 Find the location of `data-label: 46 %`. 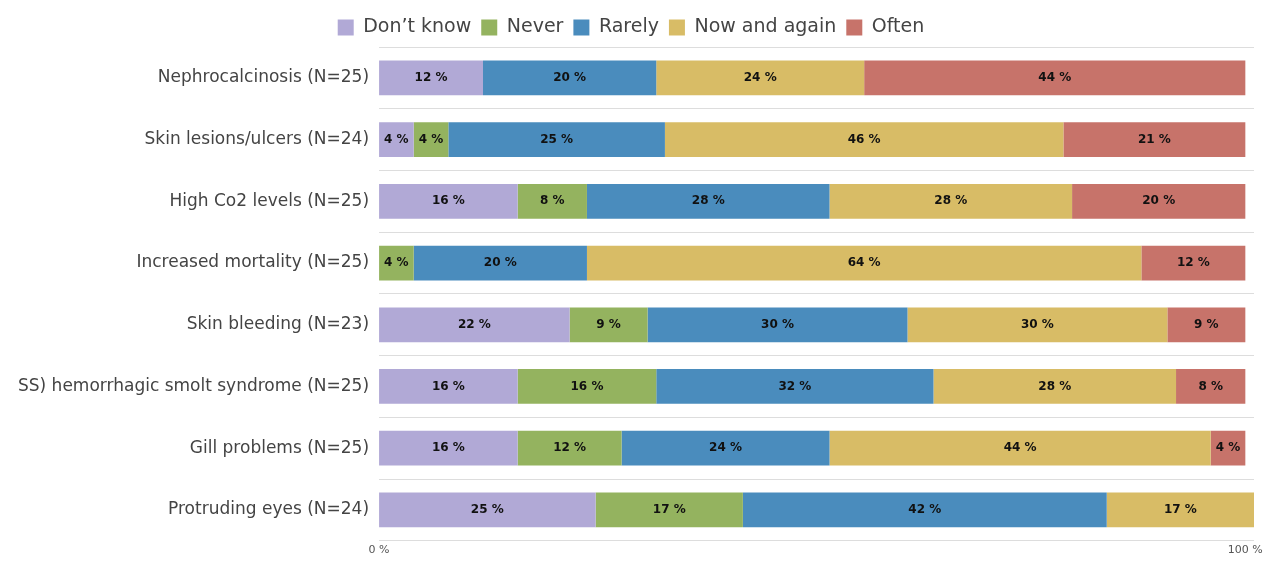

data-label: 46 % is located at coordinates (864, 138).